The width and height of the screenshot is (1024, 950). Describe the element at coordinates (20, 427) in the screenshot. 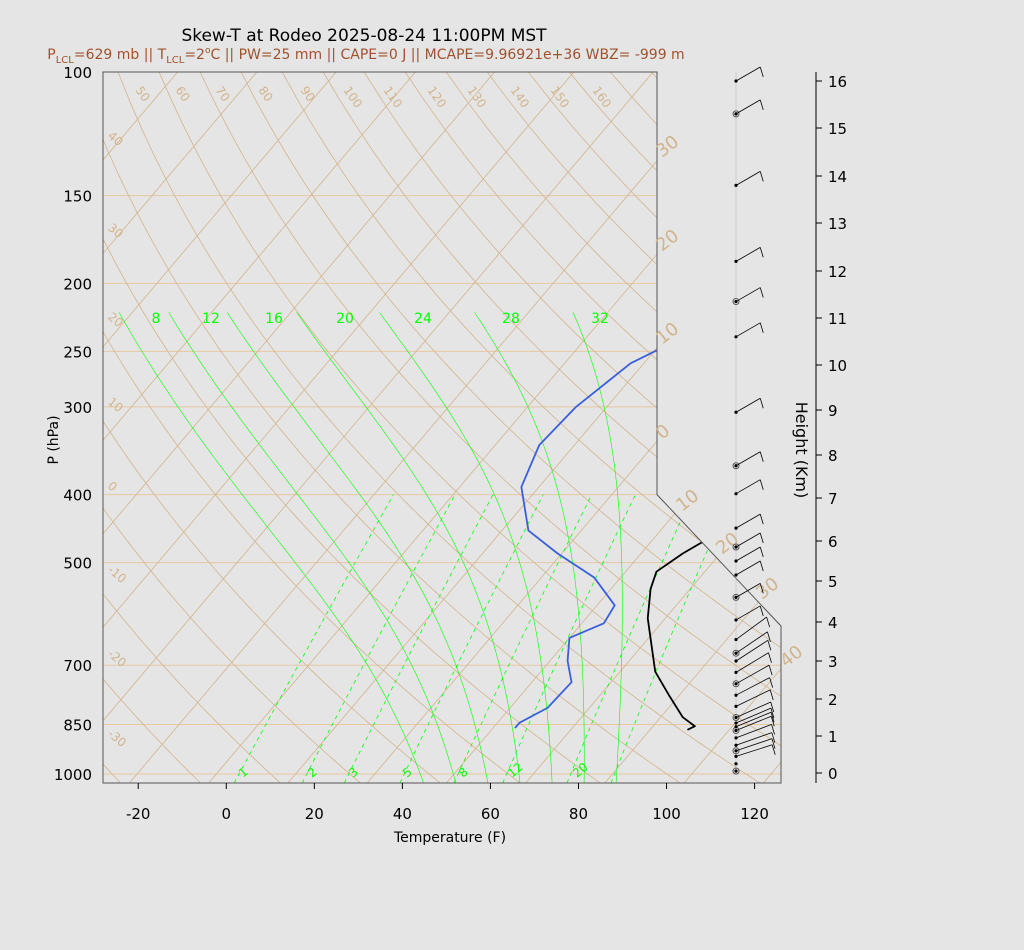

I see `dry-adiabat` at that location.